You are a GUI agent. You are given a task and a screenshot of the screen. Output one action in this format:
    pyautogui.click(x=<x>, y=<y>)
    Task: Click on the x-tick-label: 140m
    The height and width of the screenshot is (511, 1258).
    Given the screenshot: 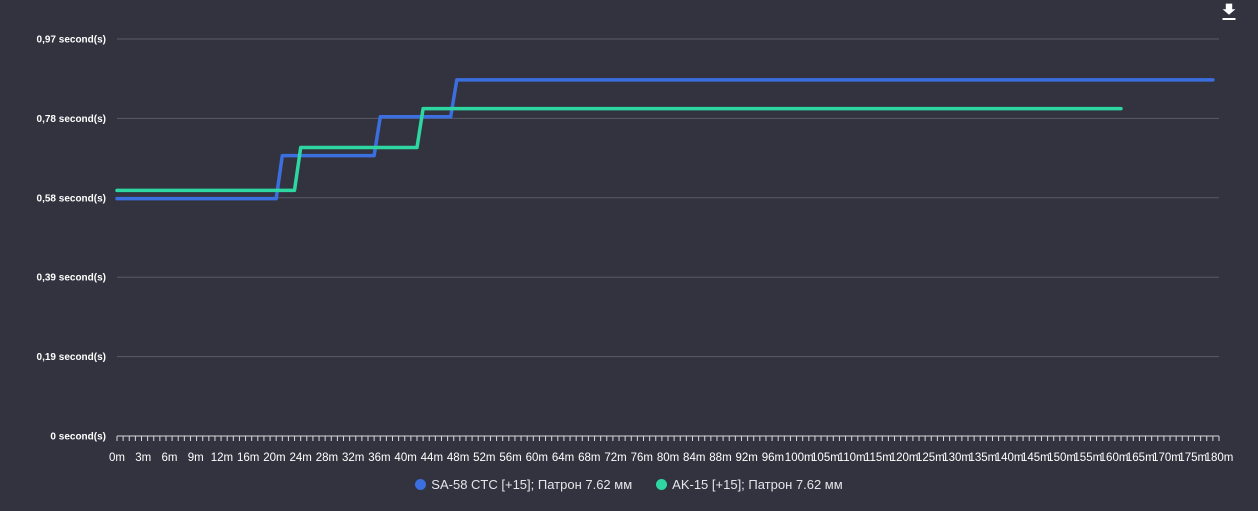 What is the action you would take?
    pyautogui.click(x=1009, y=458)
    